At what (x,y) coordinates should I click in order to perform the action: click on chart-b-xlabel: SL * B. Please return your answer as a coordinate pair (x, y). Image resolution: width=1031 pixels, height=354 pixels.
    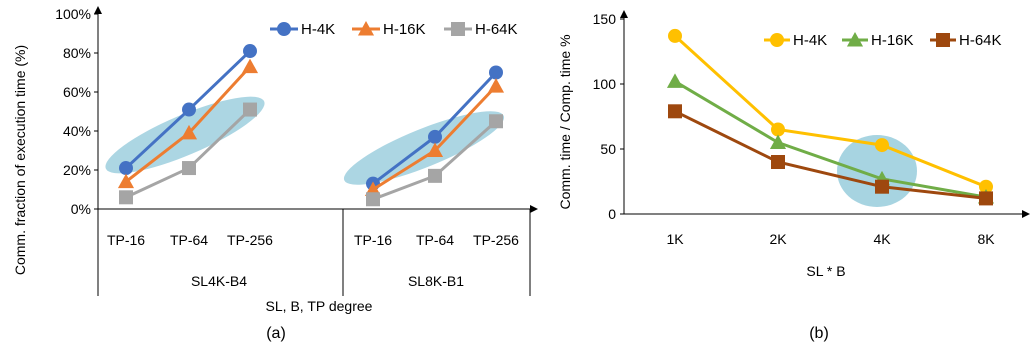
    Looking at the image, I should click on (825, 271).